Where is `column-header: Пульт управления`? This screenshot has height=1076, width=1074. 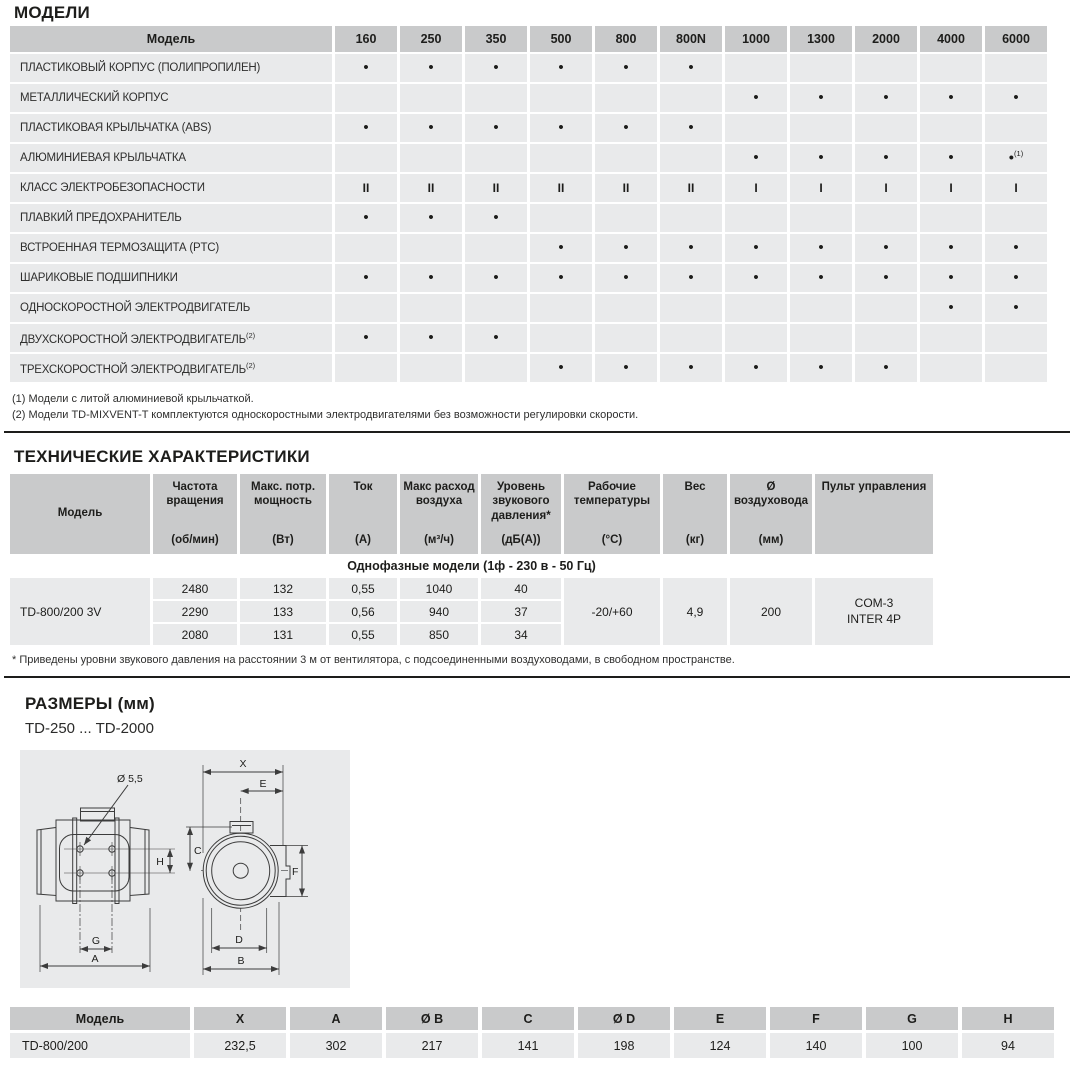
column-header: Пульт управления is located at coordinates (874, 514).